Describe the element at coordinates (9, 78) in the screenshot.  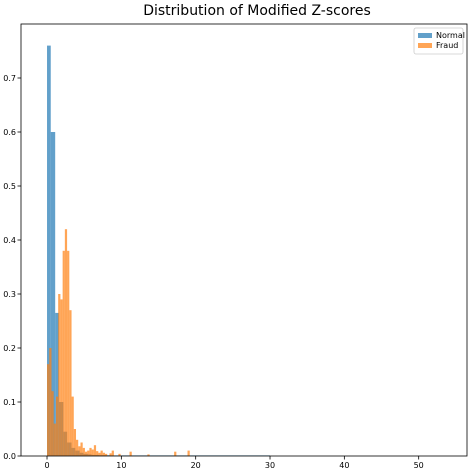
I see `y-tick-label: 0.7` at that location.